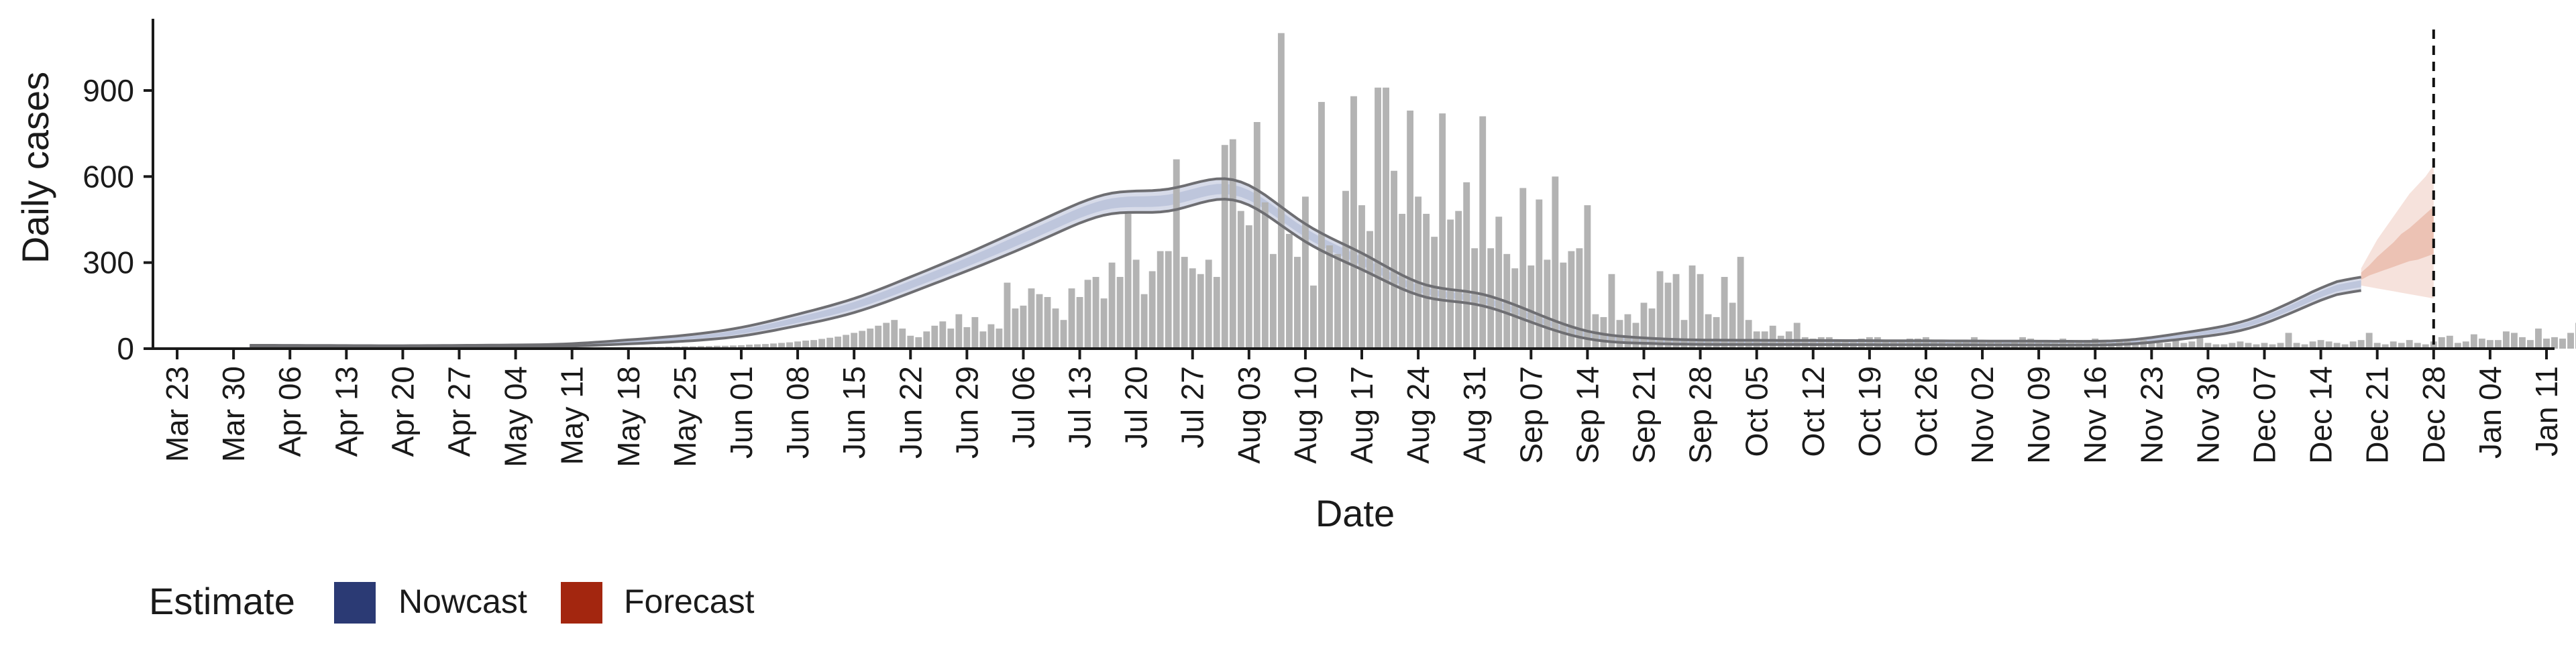 This screenshot has height=647, width=2576. What do you see at coordinates (2264, 415) in the screenshot?
I see `x-tick-label: Dec 07` at bounding box center [2264, 415].